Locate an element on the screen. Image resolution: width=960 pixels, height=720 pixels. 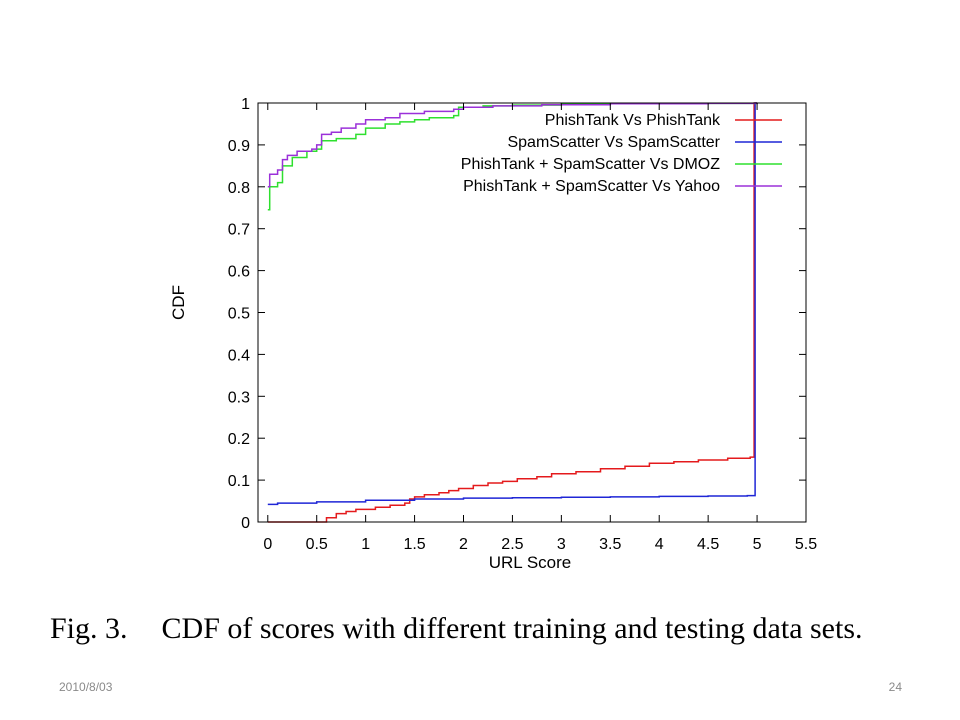
y-tick-label: 1 is located at coordinates (245, 104).